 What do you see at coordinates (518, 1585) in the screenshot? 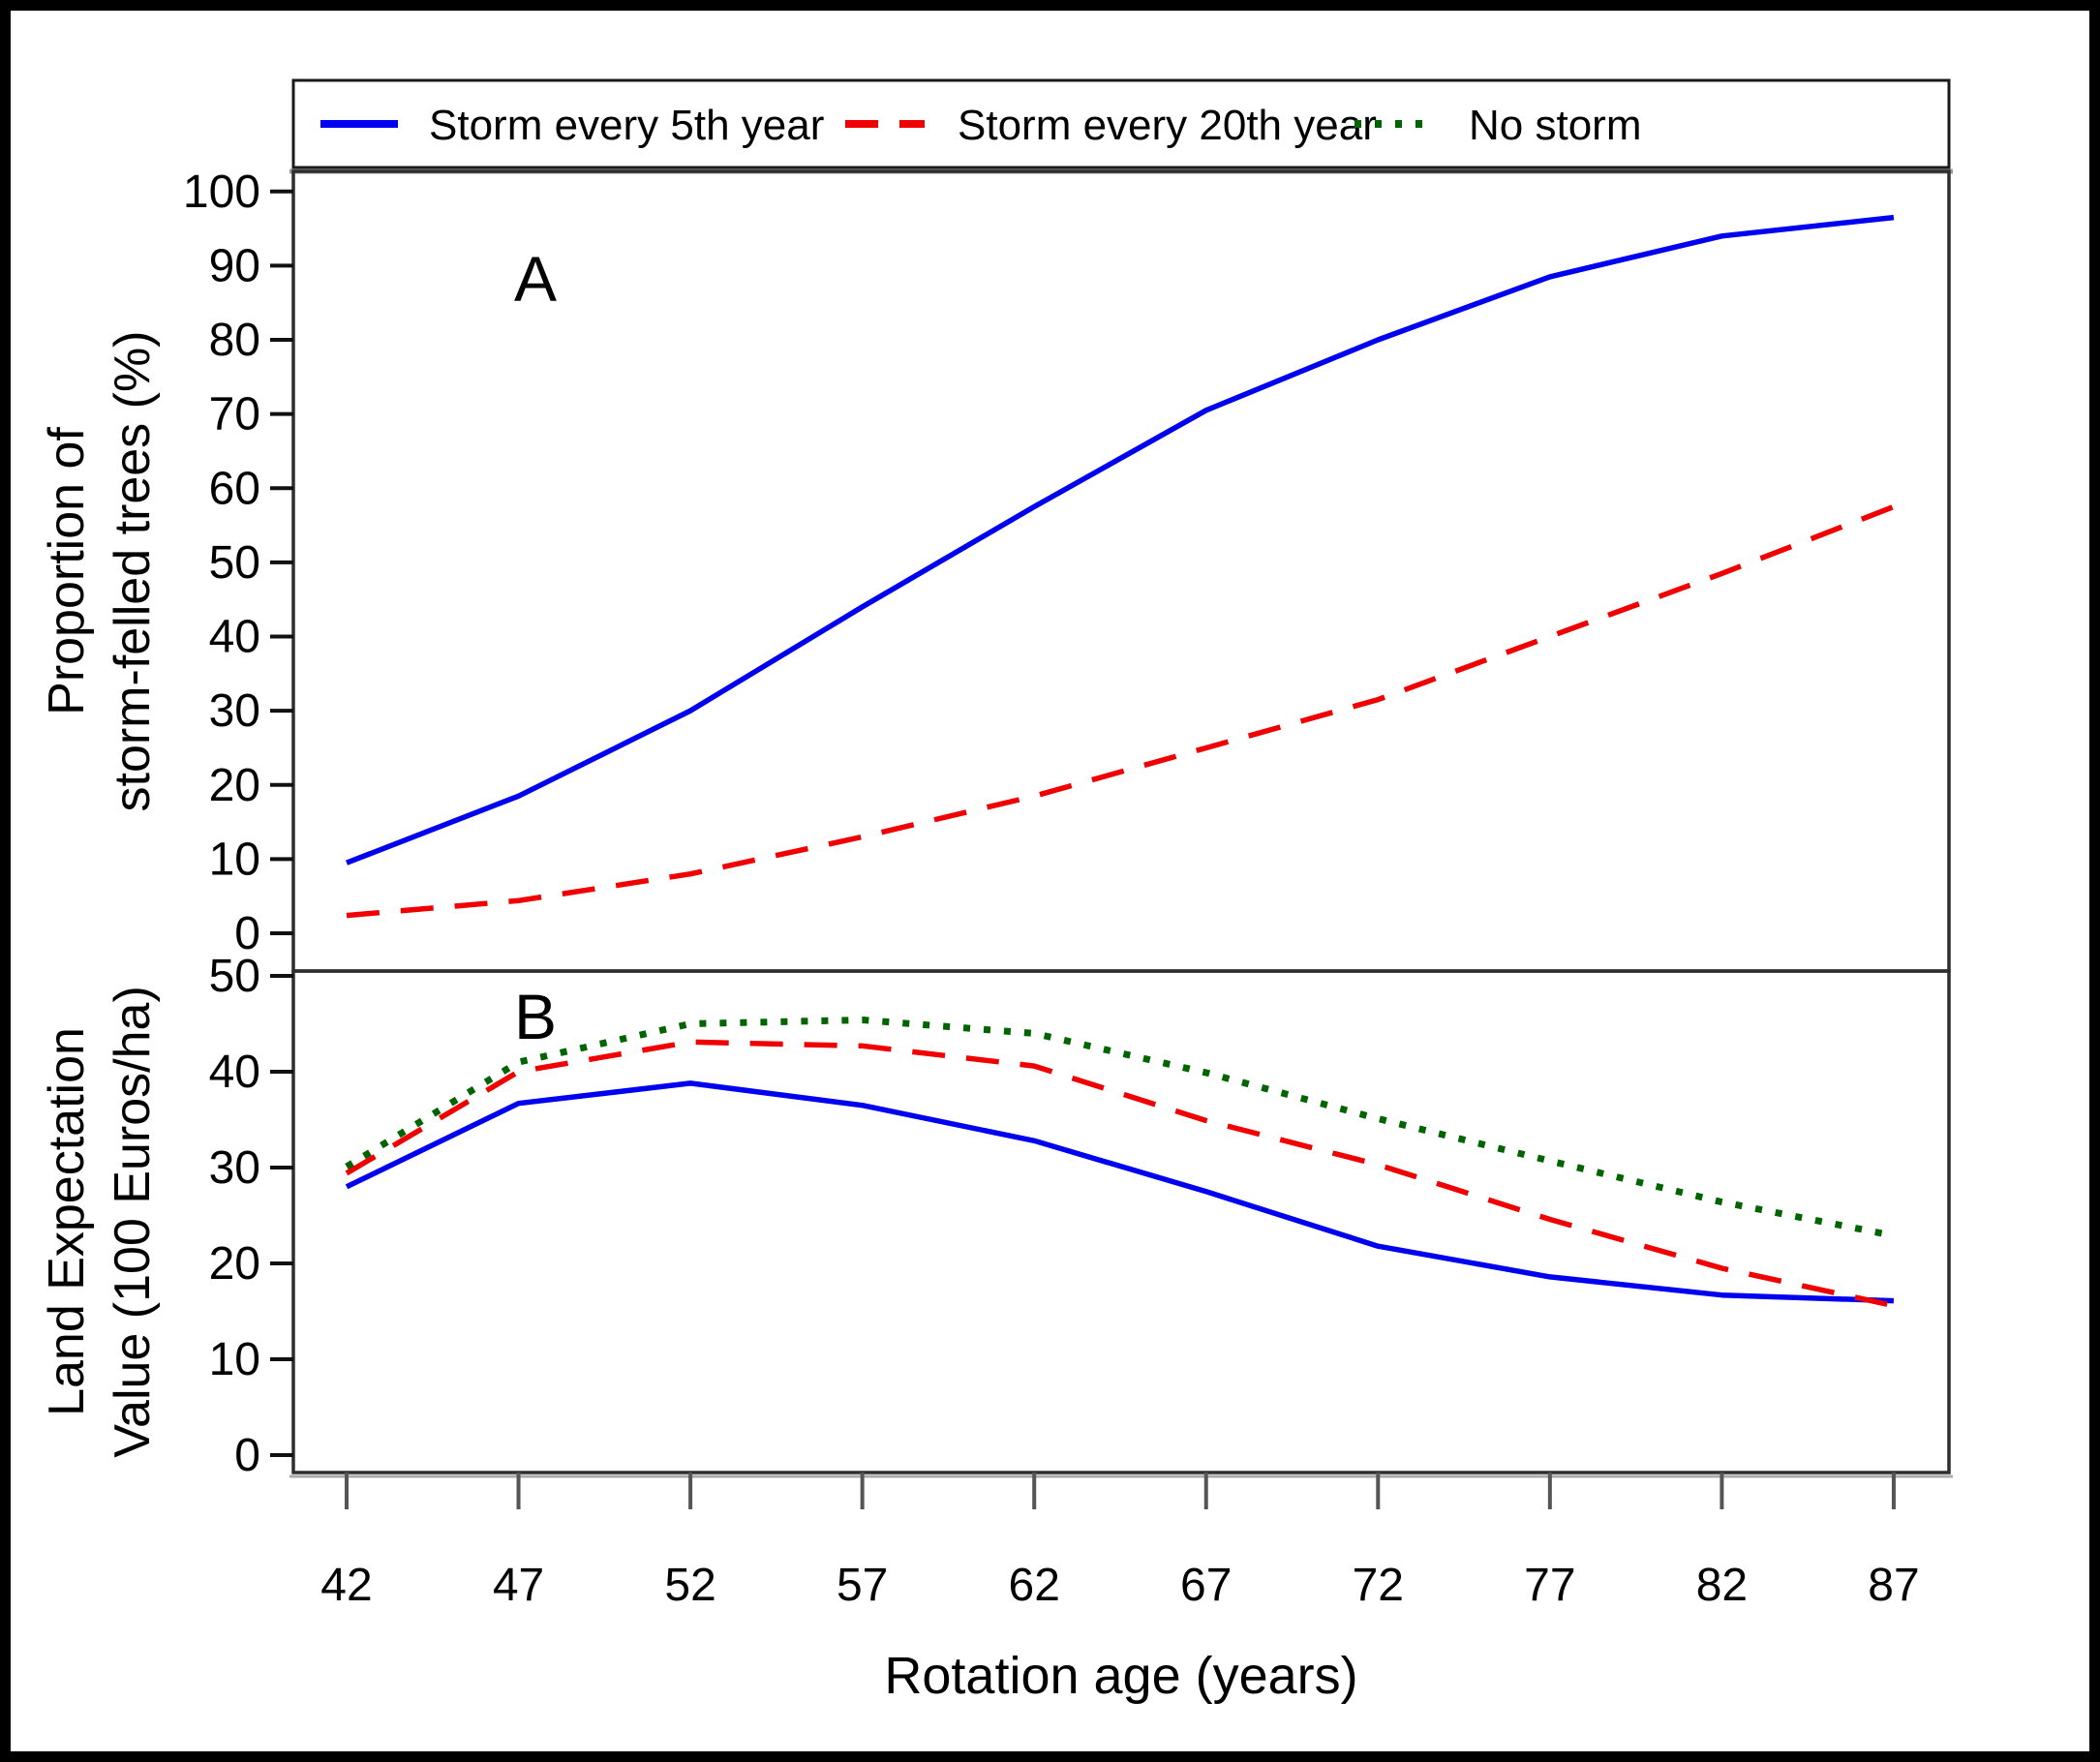
I see `x-tick-label: 47` at bounding box center [518, 1585].